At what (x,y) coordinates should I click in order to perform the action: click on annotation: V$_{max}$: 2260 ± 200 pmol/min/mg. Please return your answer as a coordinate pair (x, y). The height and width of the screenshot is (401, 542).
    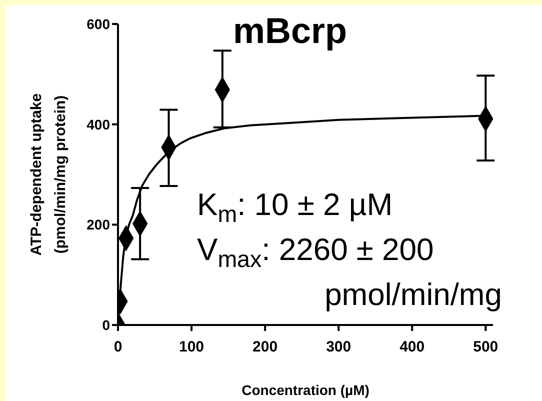
    Looking at the image, I should click on (349, 272).